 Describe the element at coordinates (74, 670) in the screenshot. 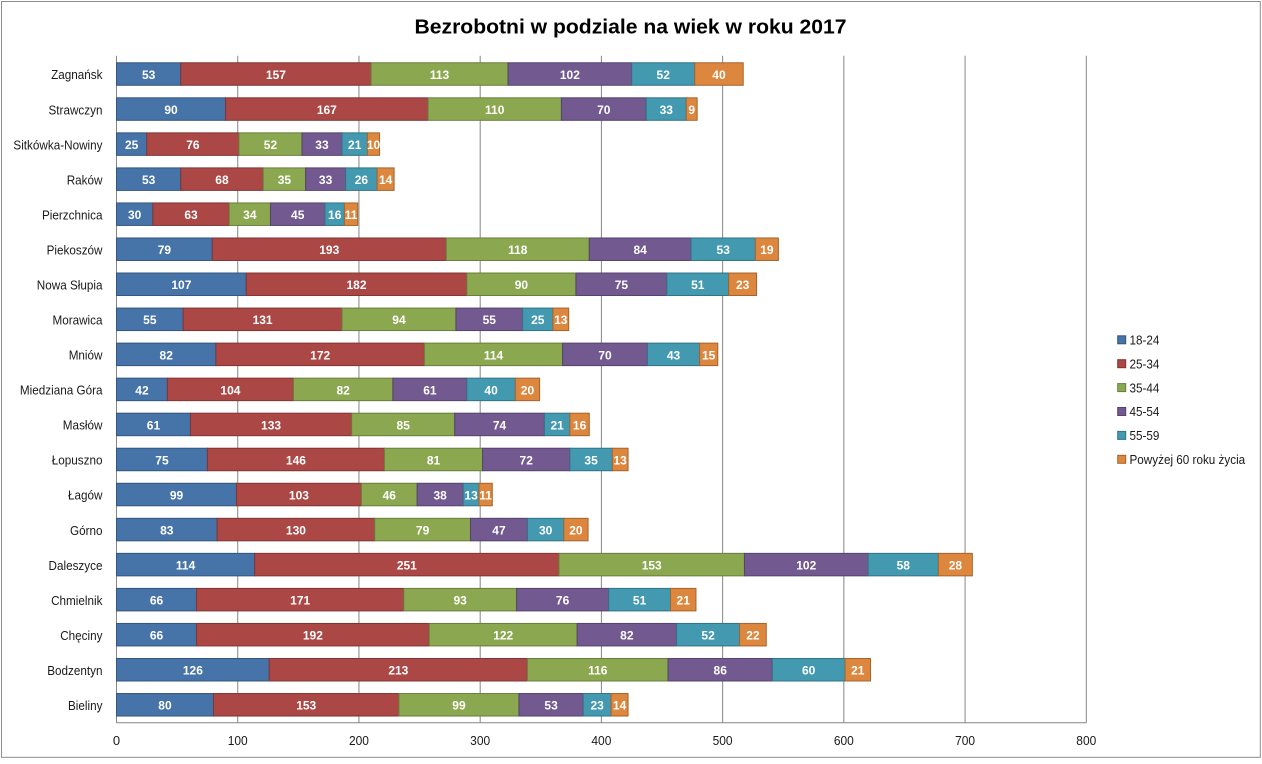

I see `svg-text: Bodzentyn` at that location.